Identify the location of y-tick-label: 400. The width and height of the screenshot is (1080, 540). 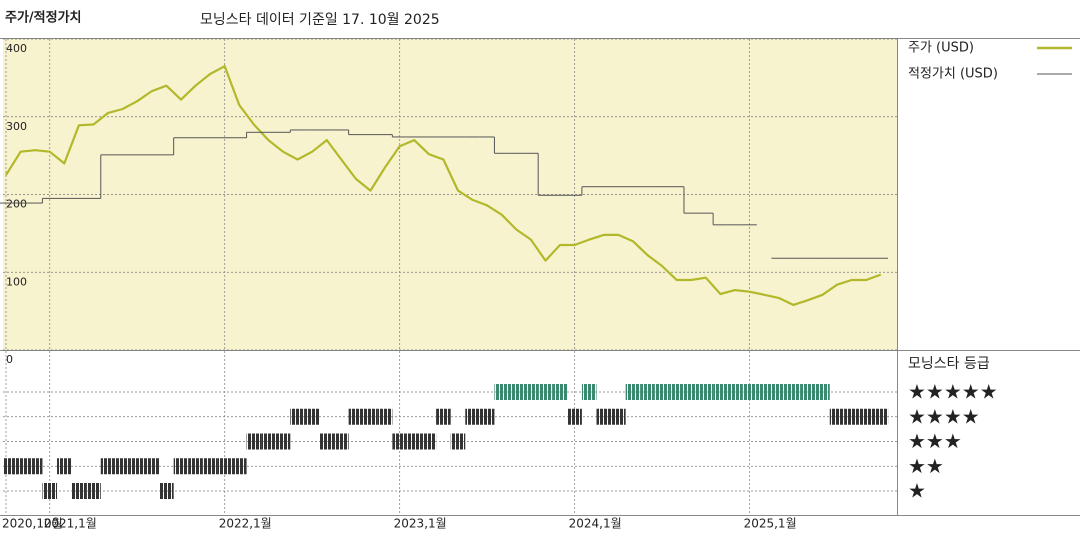
(16, 48).